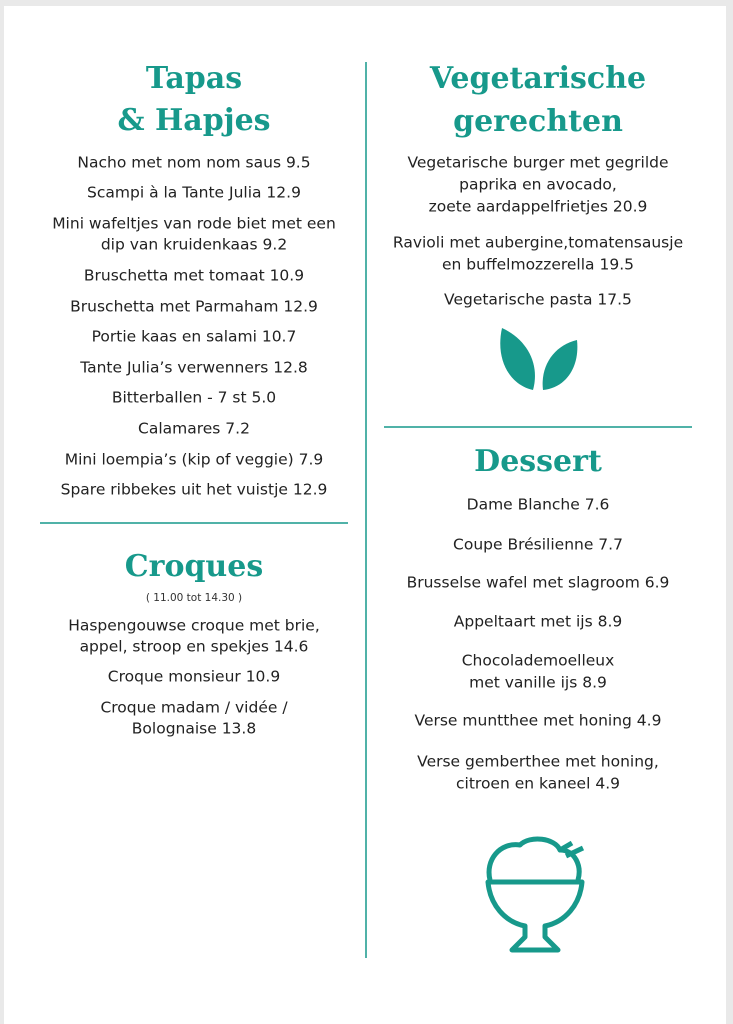 The width and height of the screenshot is (733, 1024). Describe the element at coordinates (539, 359) in the screenshot. I see `leaf-icon` at that location.